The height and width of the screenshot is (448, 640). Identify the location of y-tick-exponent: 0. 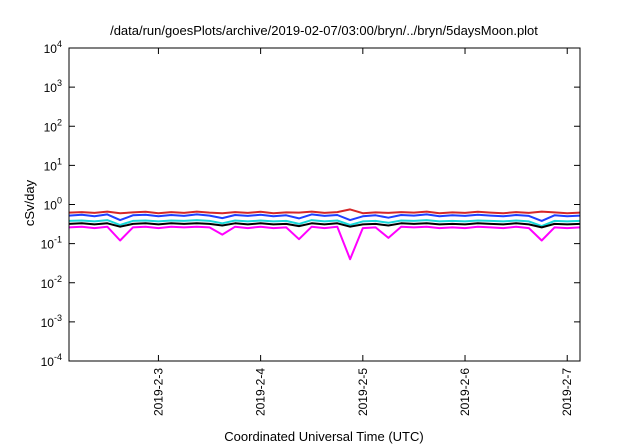
(59, 201).